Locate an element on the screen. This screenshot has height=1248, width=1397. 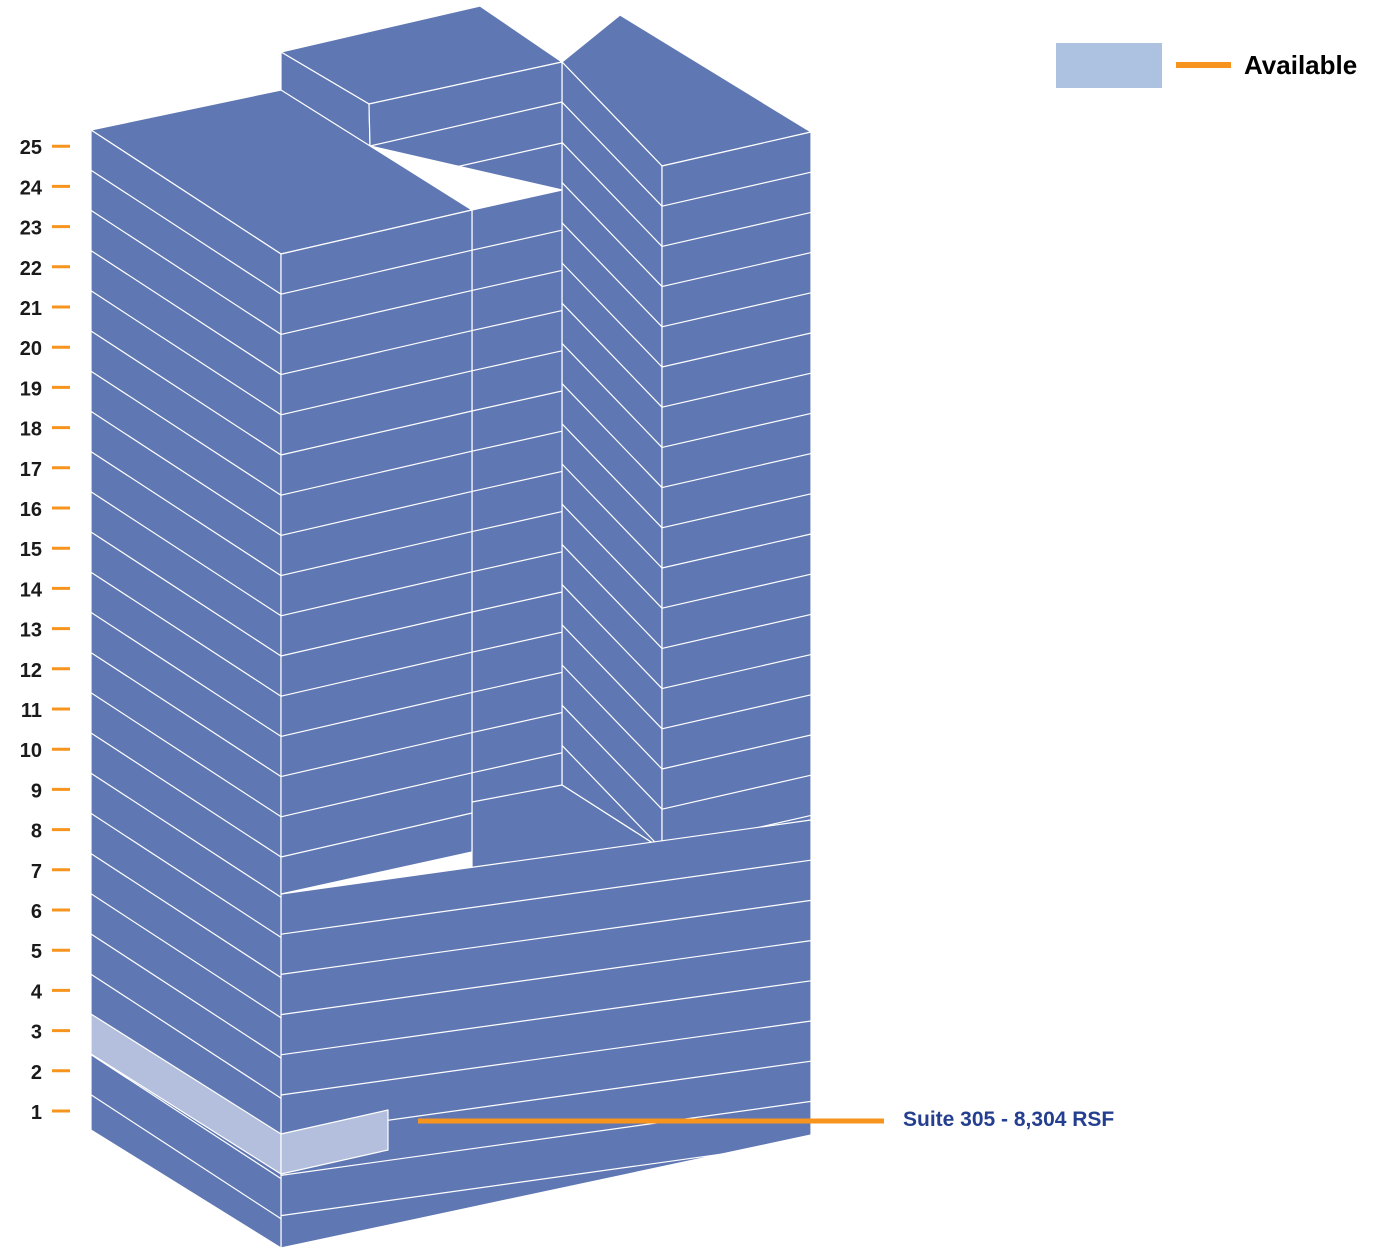
right-tower-front-face is located at coordinates (736, 490).